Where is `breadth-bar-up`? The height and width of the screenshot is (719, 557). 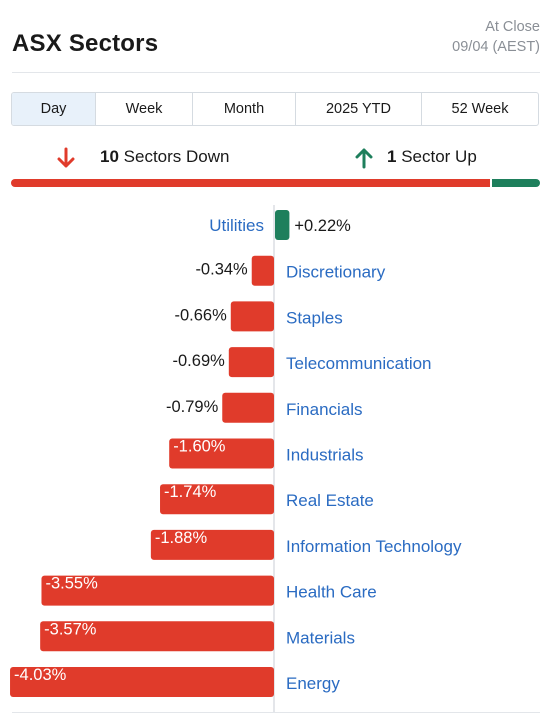 breadth-bar-up is located at coordinates (516, 183).